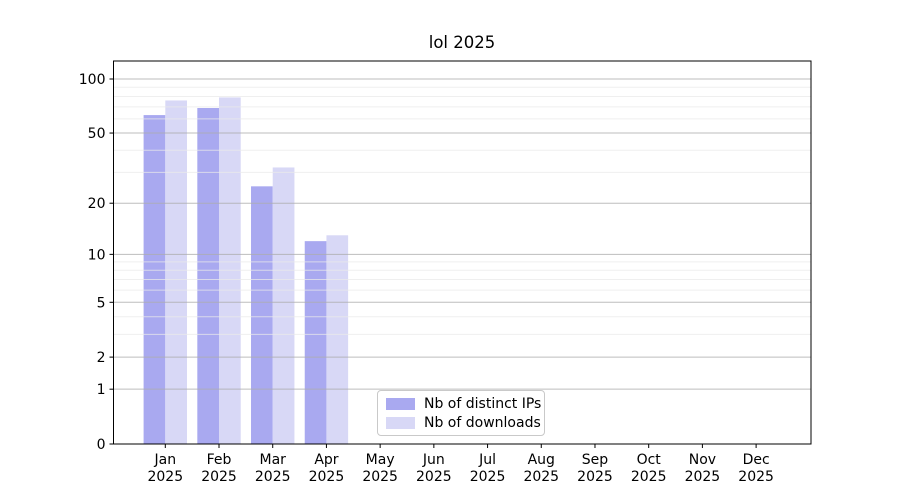 The height and width of the screenshot is (500, 900). I want to click on y-tick-label-50: 50, so click(97, 134).